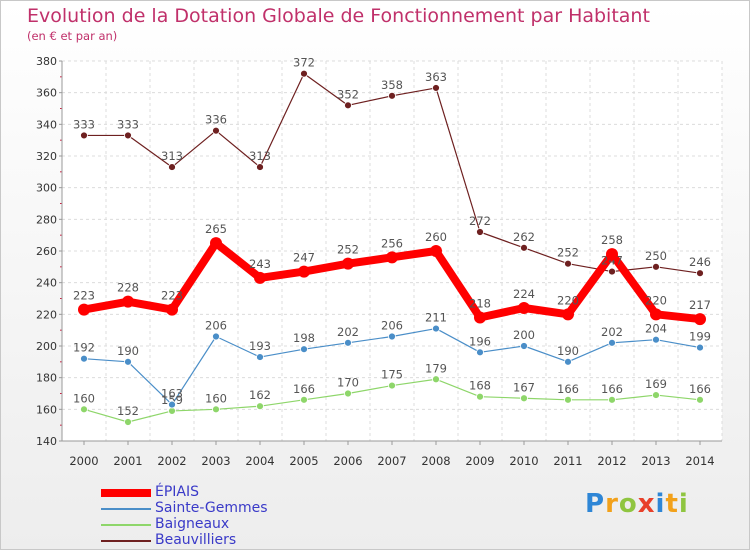 The height and width of the screenshot is (550, 750). What do you see at coordinates (126, 493) in the screenshot?
I see `legend-swatch-epiais` at bounding box center [126, 493].